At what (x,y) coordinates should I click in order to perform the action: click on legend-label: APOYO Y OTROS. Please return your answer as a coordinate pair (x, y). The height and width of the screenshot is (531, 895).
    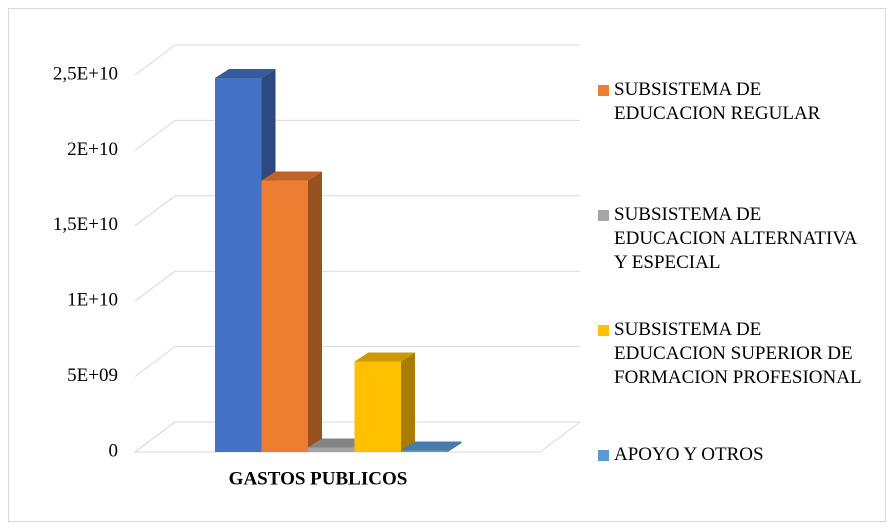
    Looking at the image, I should click on (689, 454).